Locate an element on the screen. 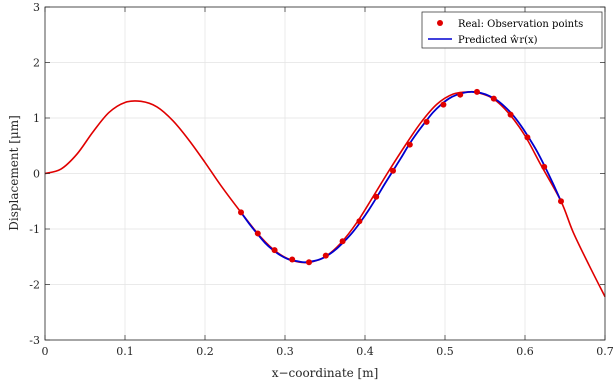 The height and width of the screenshot is (385, 614). y-tick-label: -1 is located at coordinates (34, 229).